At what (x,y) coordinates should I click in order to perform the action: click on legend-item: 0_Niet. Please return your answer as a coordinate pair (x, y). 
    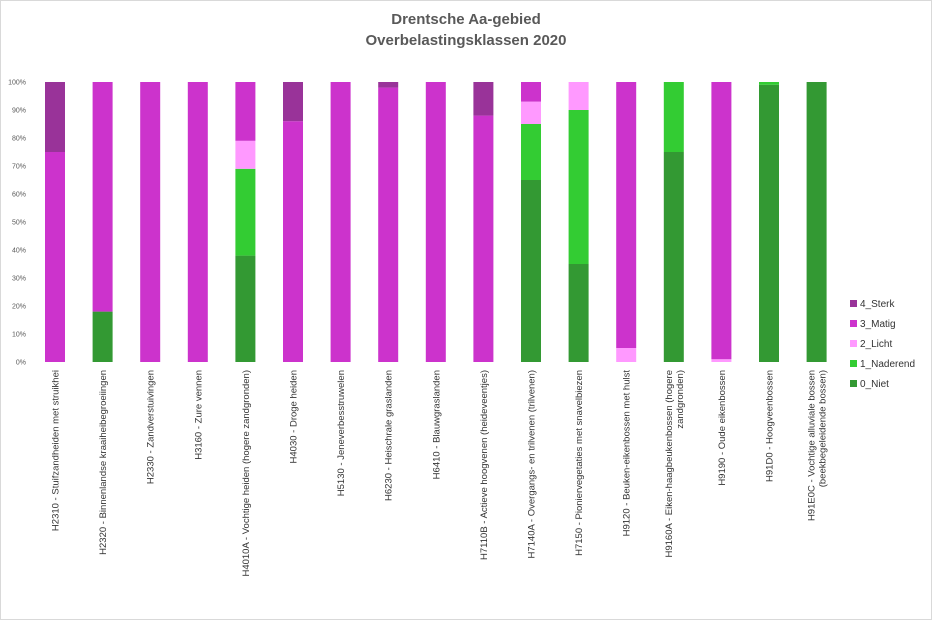
    Looking at the image, I should click on (869, 384).